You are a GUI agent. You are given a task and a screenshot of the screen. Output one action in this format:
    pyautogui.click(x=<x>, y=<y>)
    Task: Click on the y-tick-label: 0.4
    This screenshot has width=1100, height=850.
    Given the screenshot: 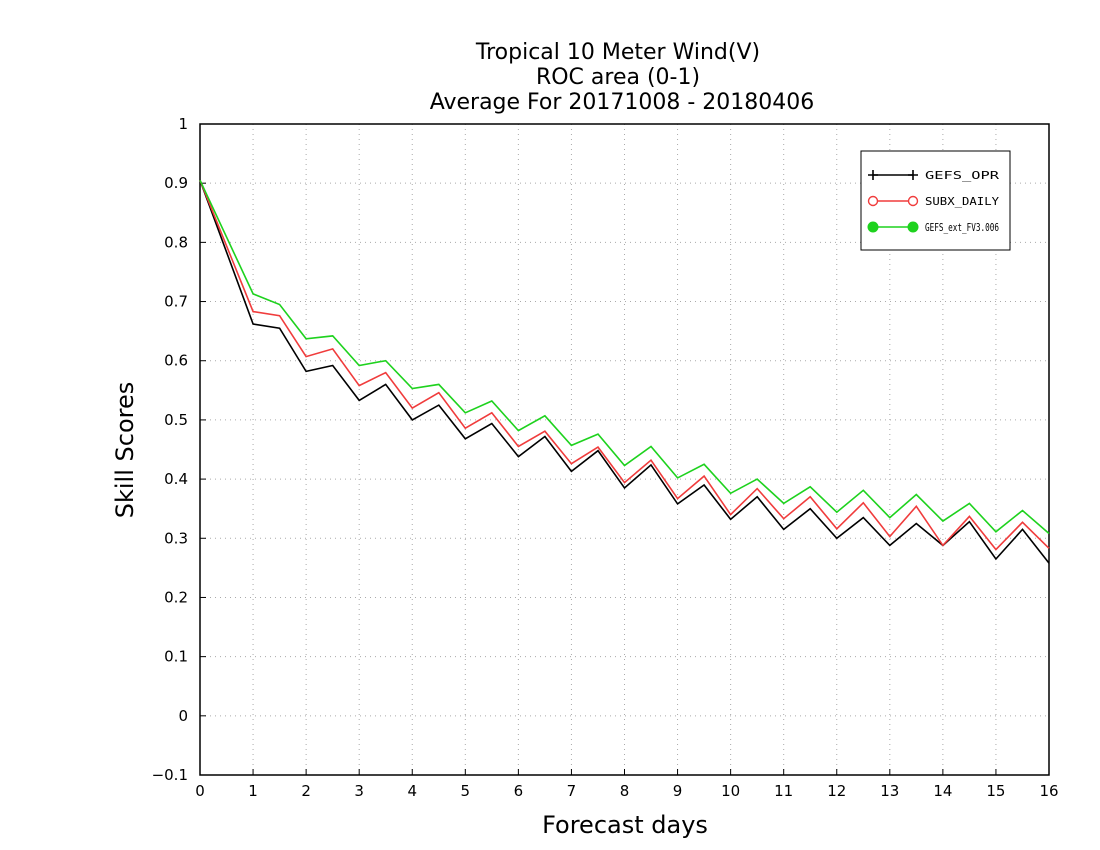 What is the action you would take?
    pyautogui.click(x=176, y=479)
    